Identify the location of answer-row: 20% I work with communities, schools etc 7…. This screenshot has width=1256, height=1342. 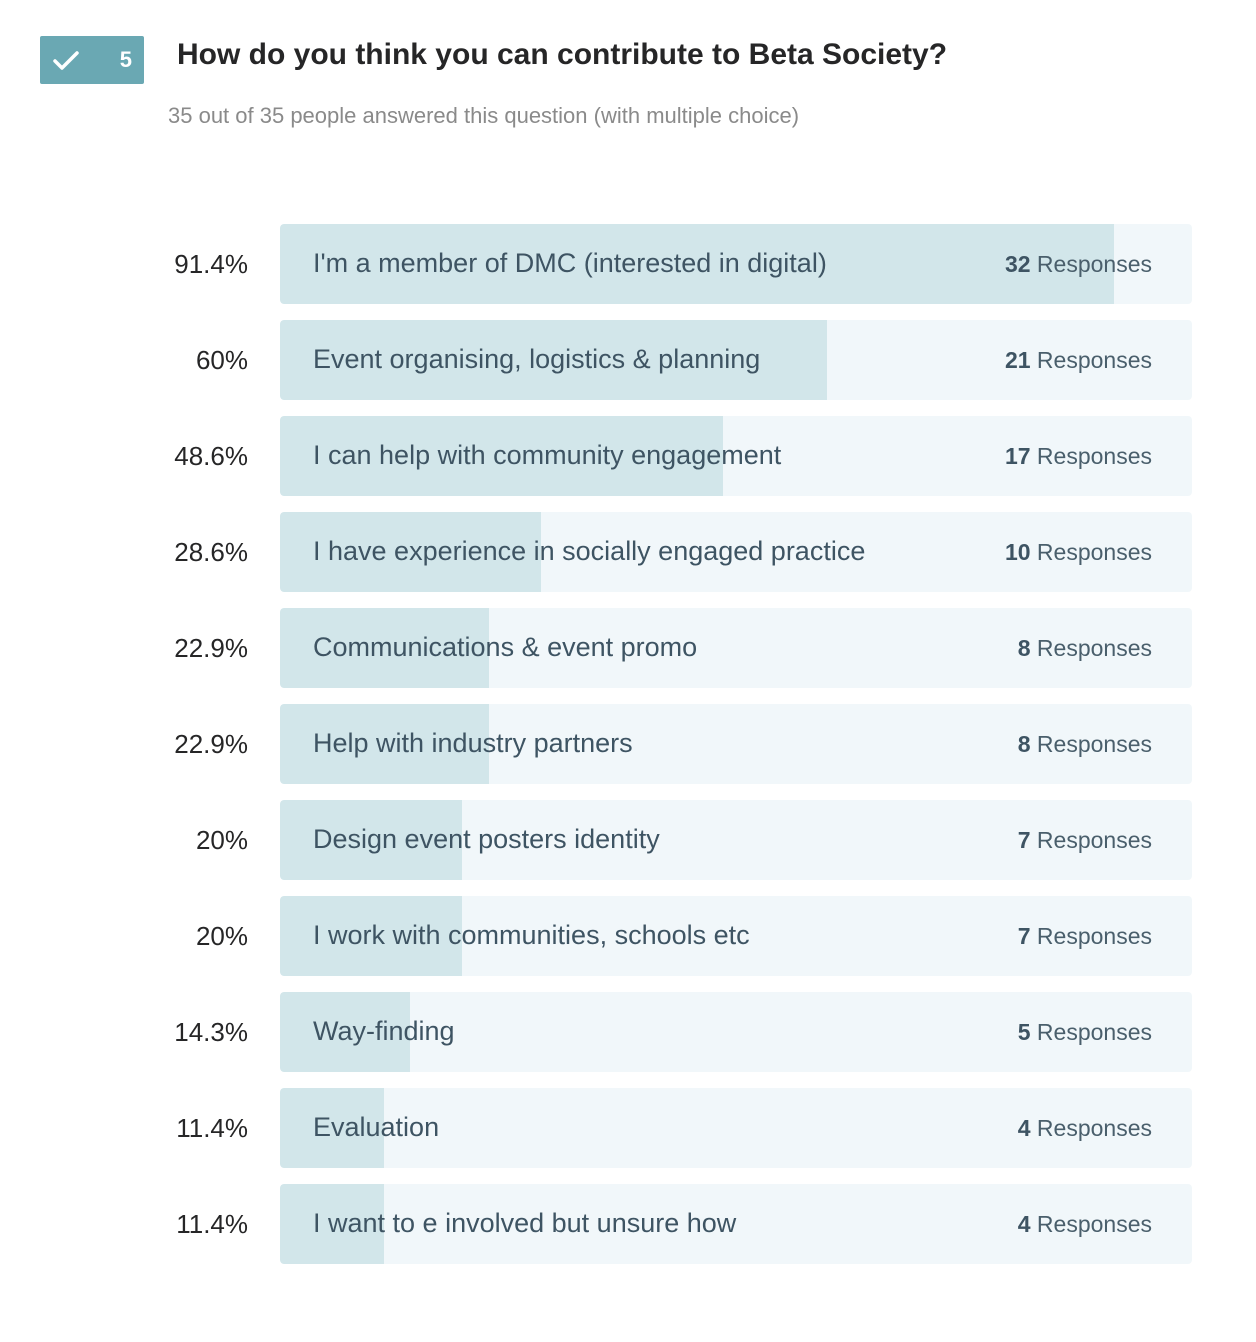
(628, 936).